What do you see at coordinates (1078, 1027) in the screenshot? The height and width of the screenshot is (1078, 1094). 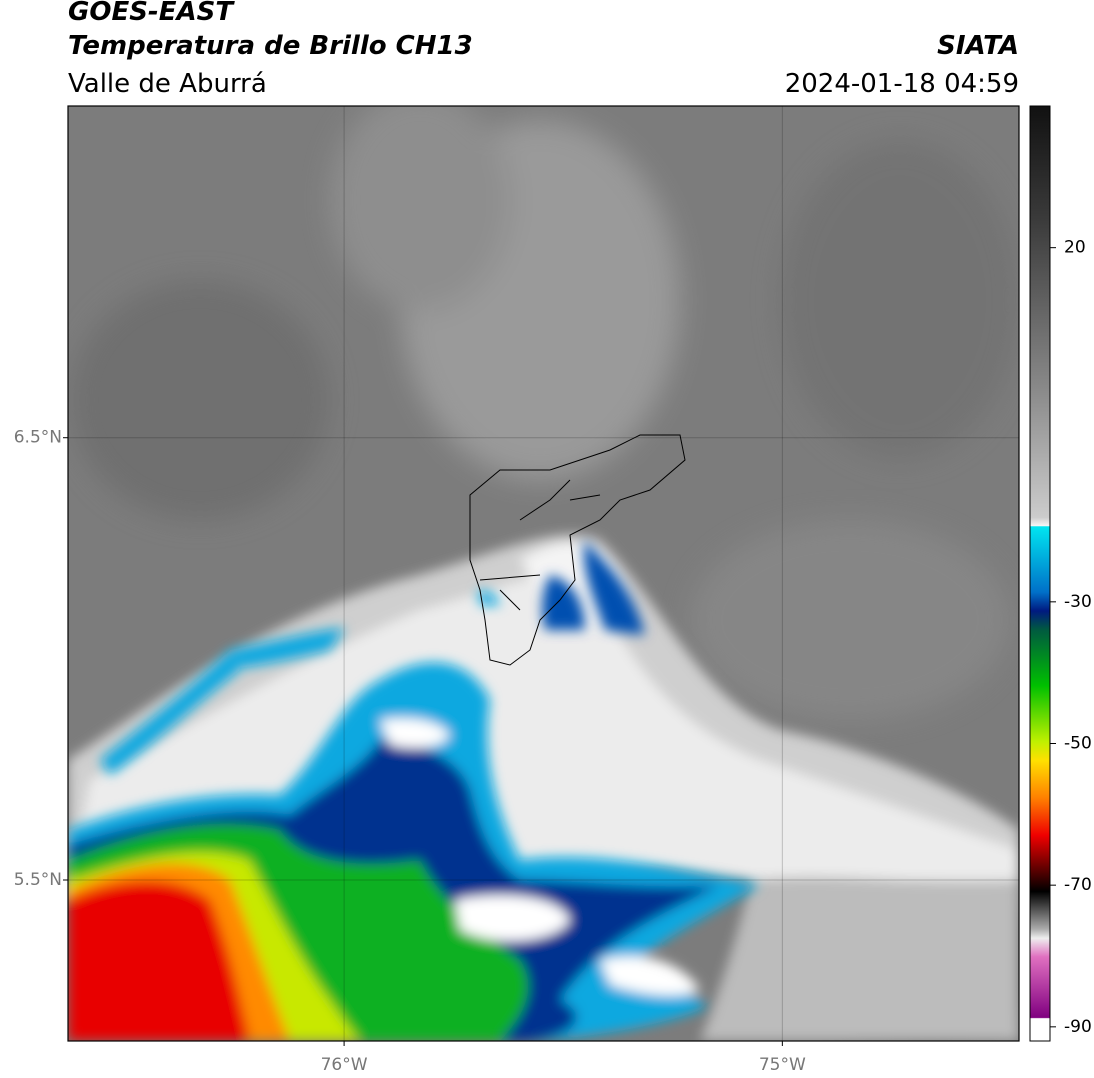 I see `colorbar-tick-label: -90` at bounding box center [1078, 1027].